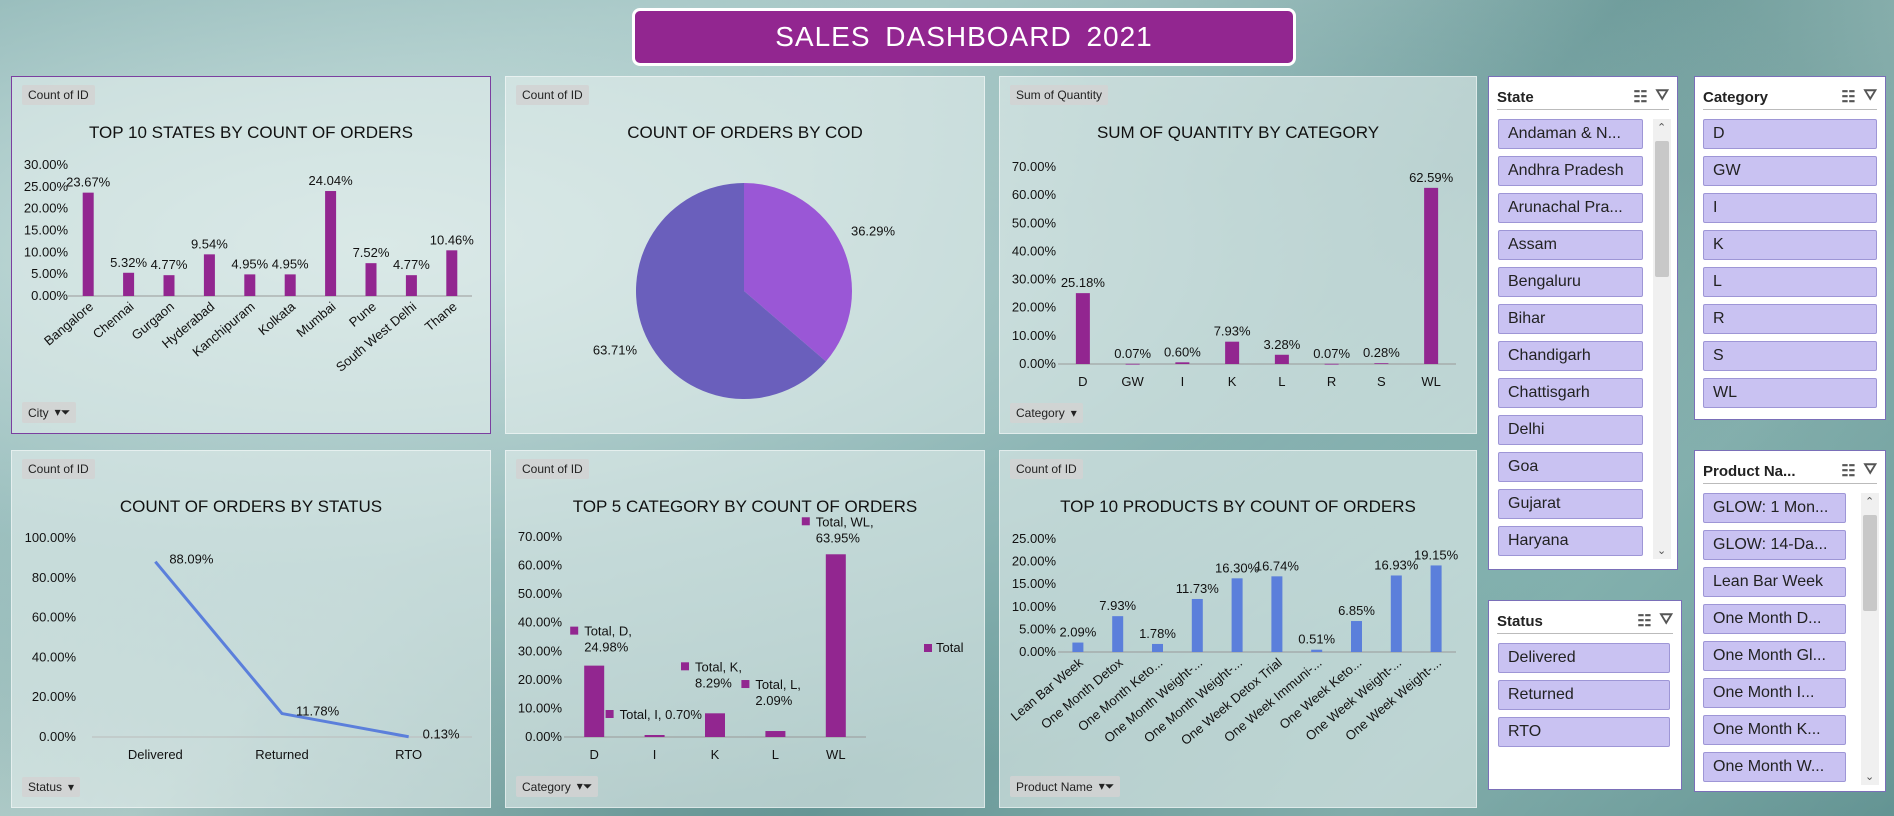 This screenshot has height=816, width=1894. Describe the element at coordinates (49, 412) in the screenshot. I see `city-filter-button: City ▾⏷` at that location.